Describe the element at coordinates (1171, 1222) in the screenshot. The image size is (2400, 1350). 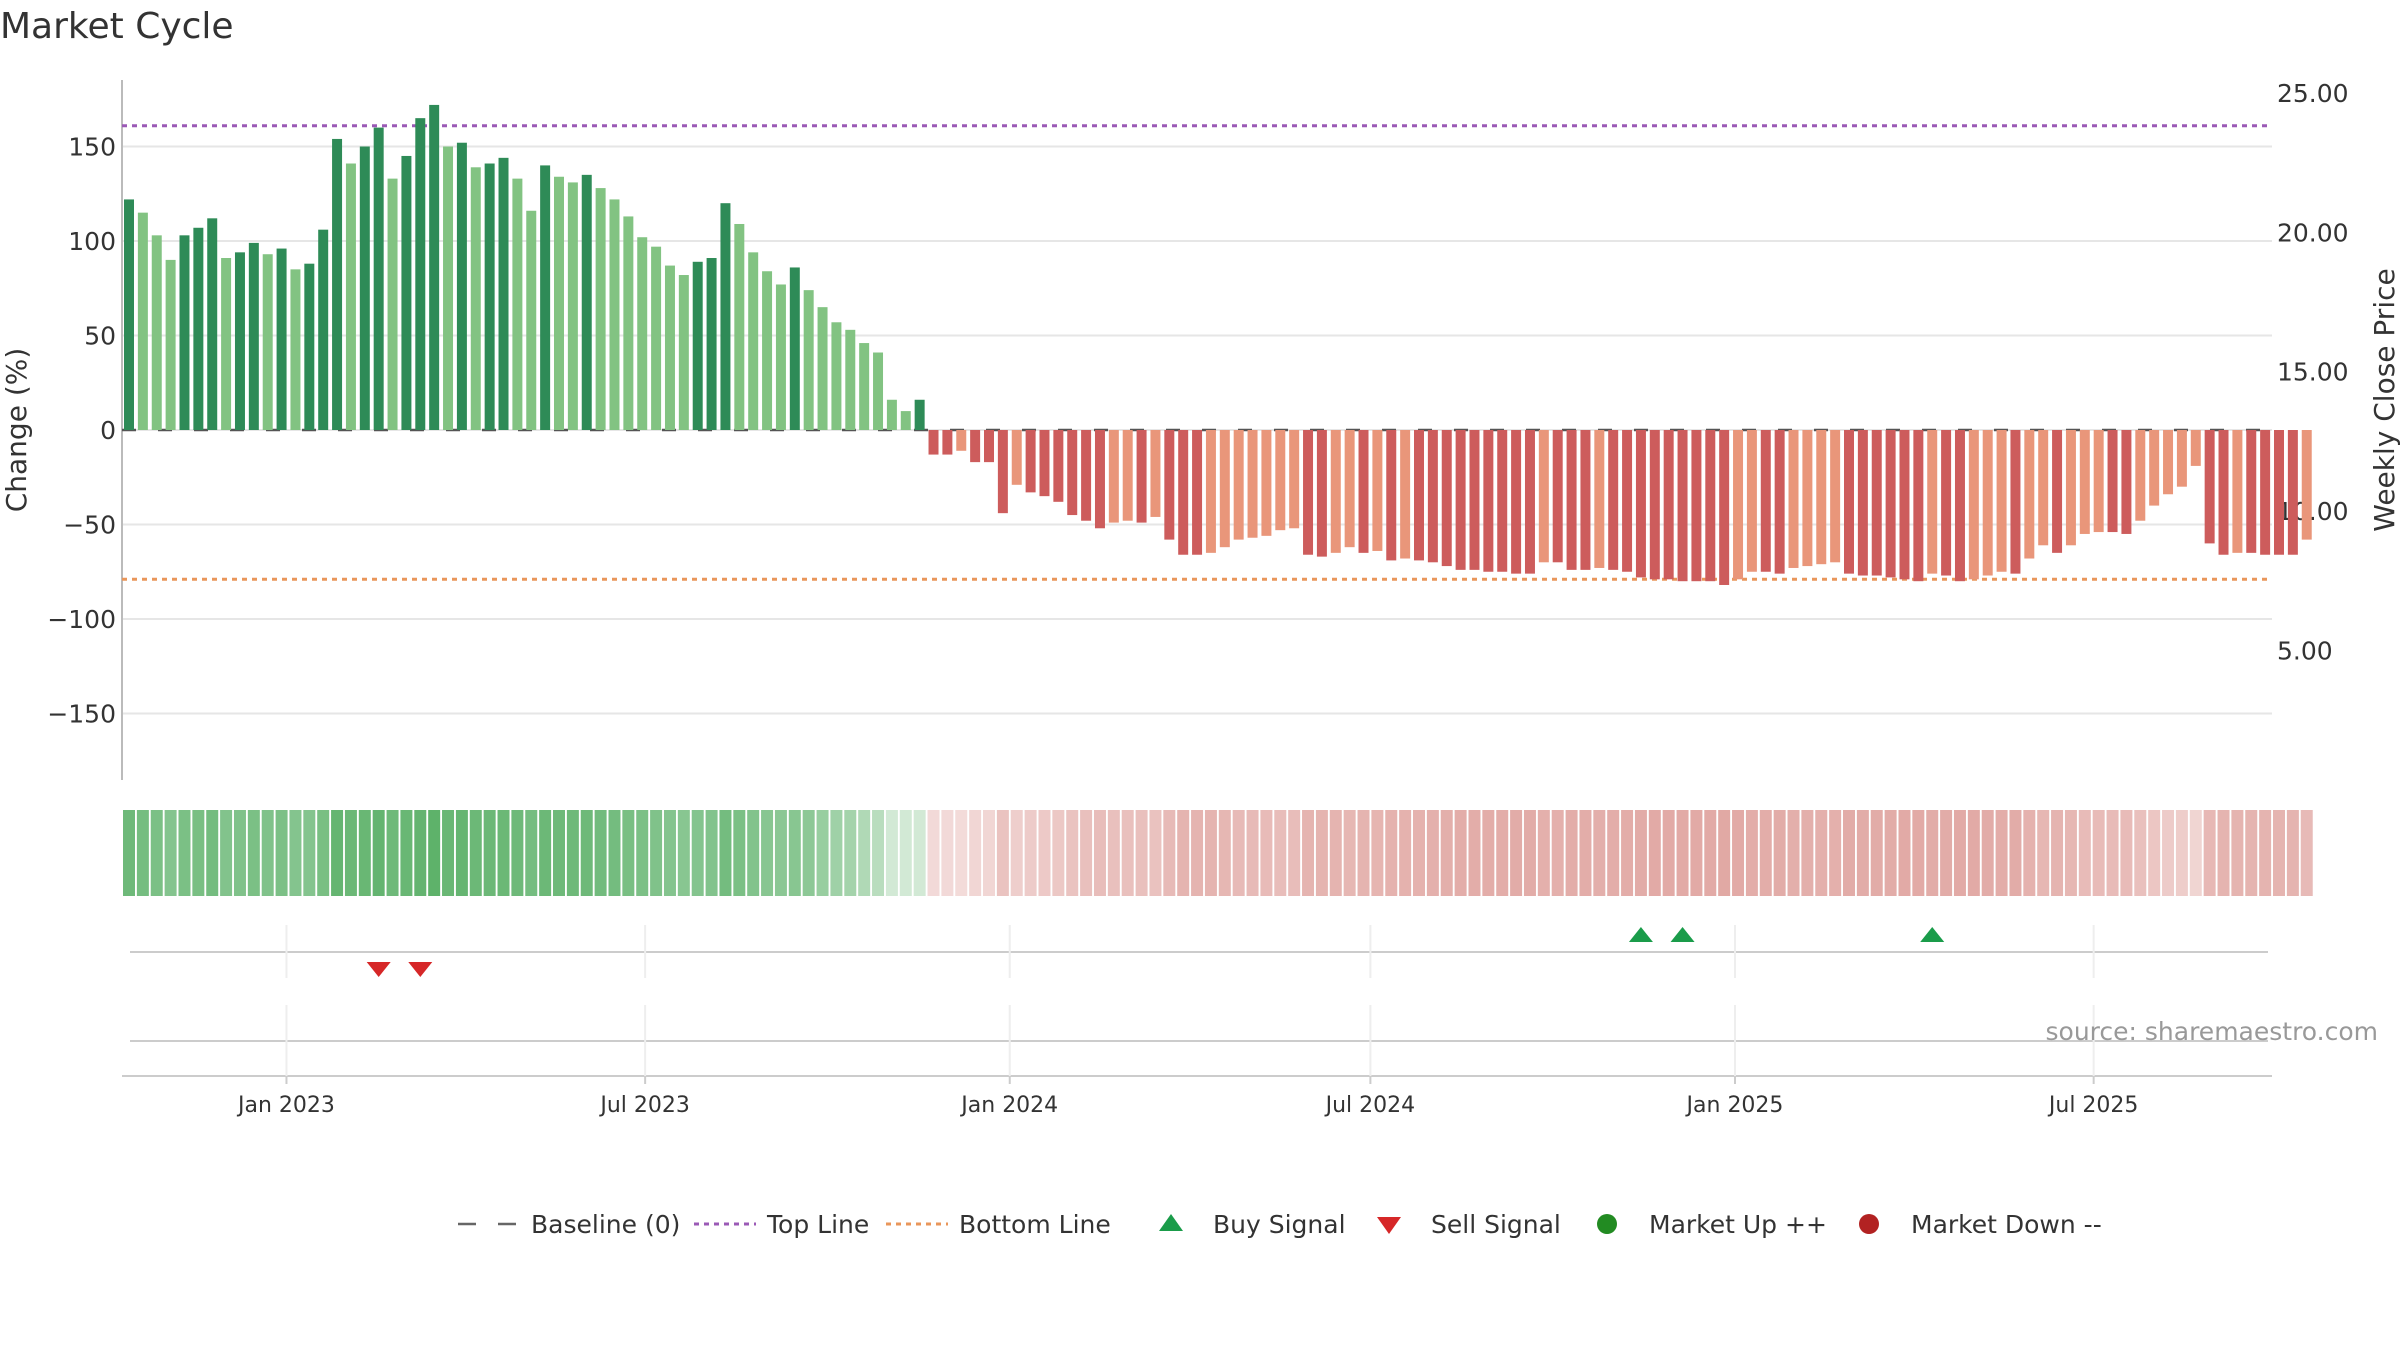
I see `legend-buy-icon` at that location.